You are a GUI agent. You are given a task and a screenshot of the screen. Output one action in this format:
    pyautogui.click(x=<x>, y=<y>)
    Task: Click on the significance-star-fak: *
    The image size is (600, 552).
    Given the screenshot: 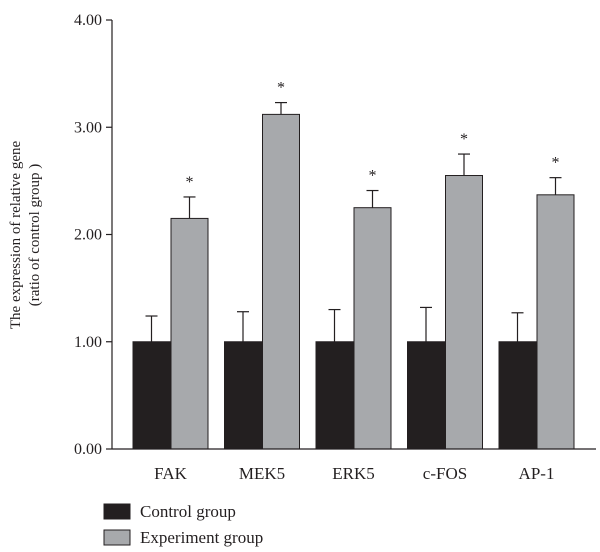 What is the action you would take?
    pyautogui.click(x=190, y=182)
    